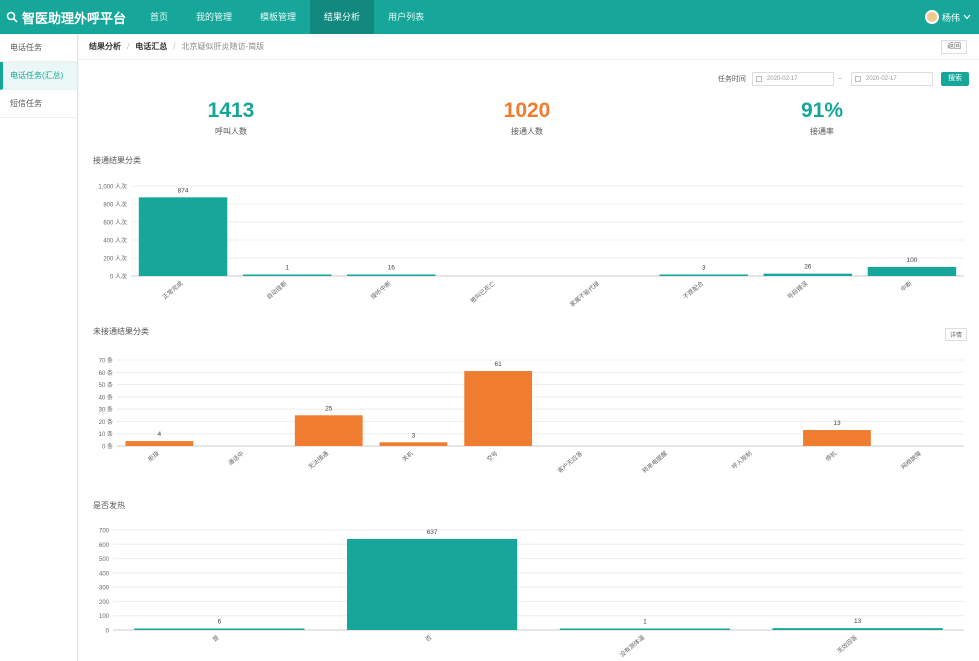 The width and height of the screenshot is (979, 661). What do you see at coordinates (570, 461) in the screenshot?
I see `x-tick-label: 客户无应答` at bounding box center [570, 461].